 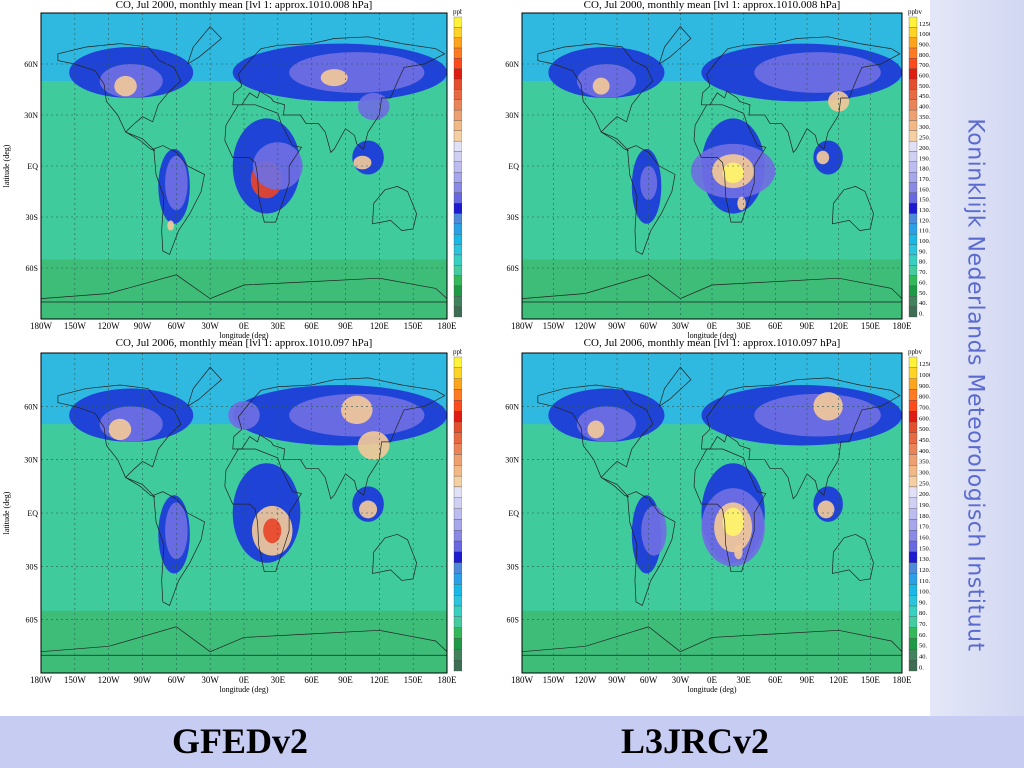 I want to click on x-tick-label: 150W, so click(x=75, y=680).